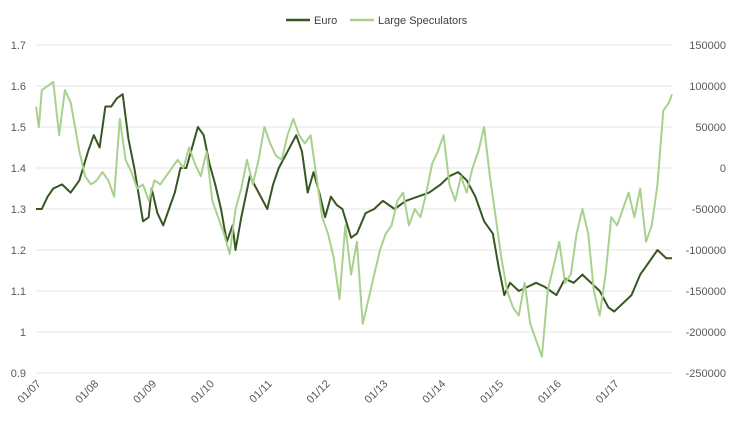  Describe the element at coordinates (706, 292) in the screenshot. I see `right-axis-tick-label: -150000` at that location.